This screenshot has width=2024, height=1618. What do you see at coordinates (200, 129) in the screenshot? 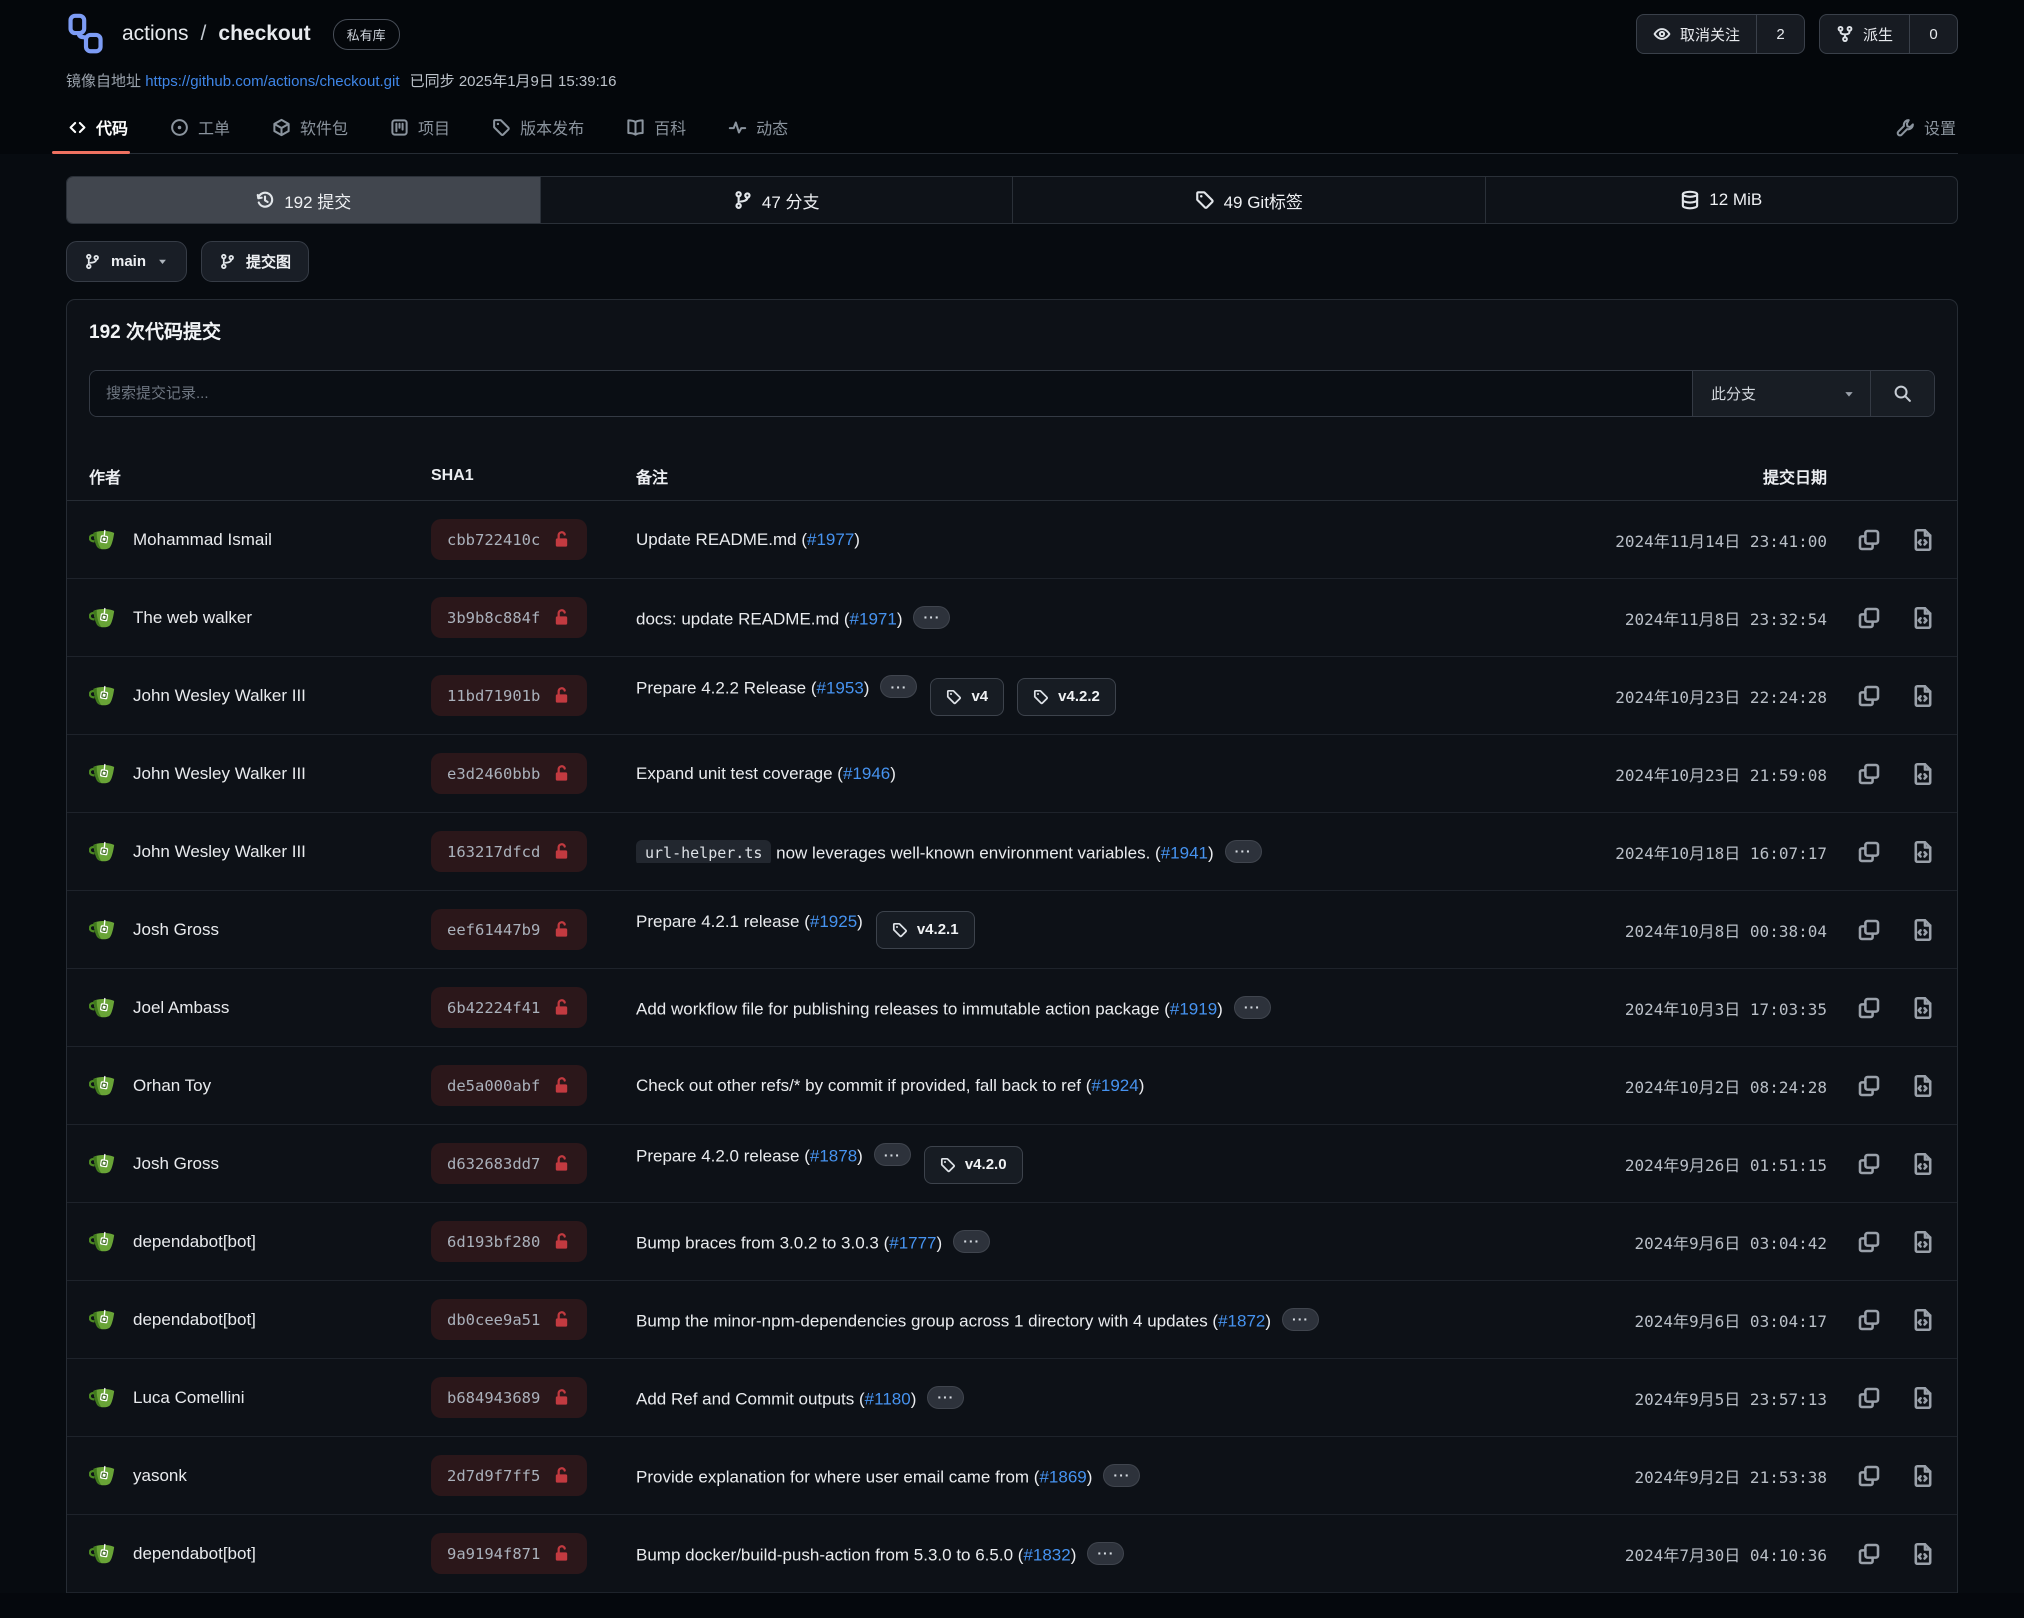
I see `tab-issues: 工单` at bounding box center [200, 129].